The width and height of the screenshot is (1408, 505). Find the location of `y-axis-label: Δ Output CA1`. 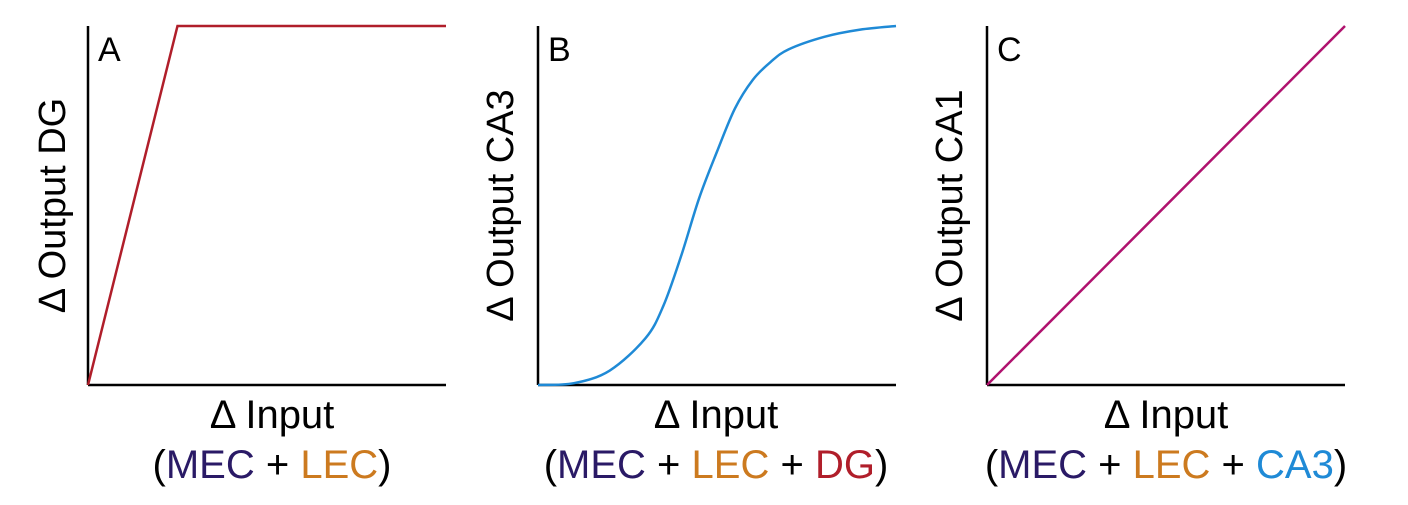

y-axis-label: Δ Output CA1 is located at coordinates (950, 205).